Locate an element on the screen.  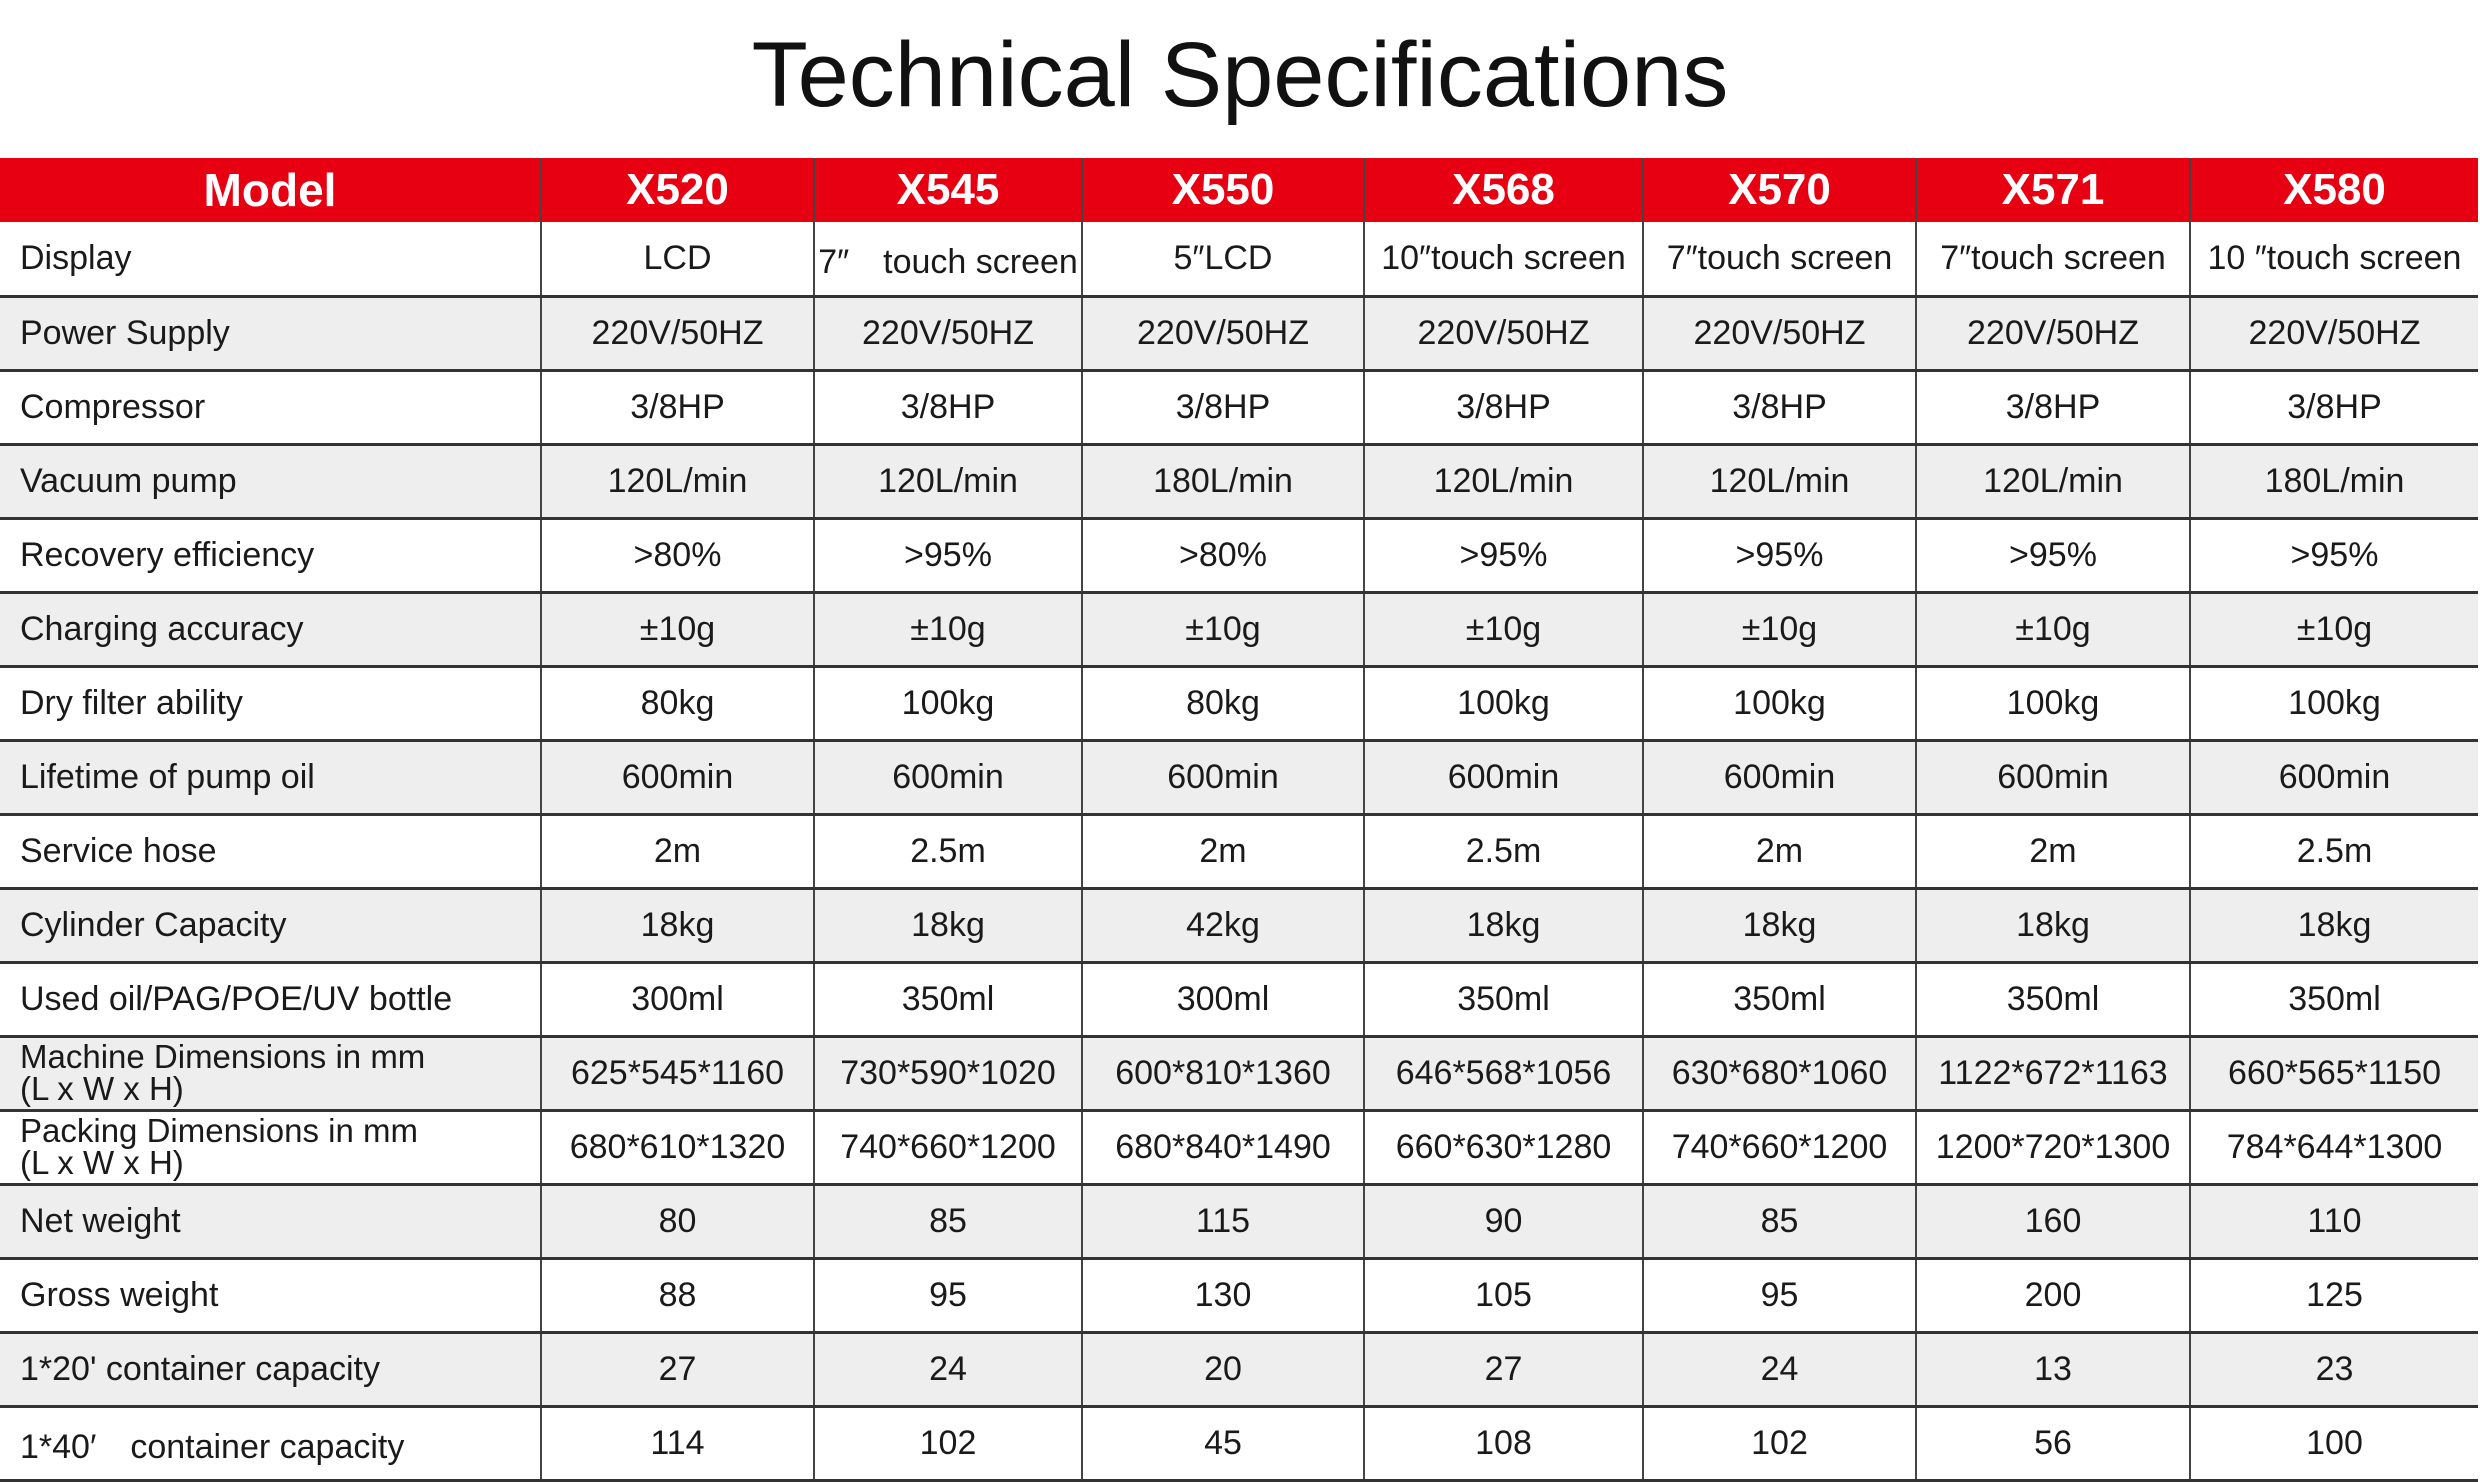
row-label: Vacuum pump is located at coordinates (271, 481).